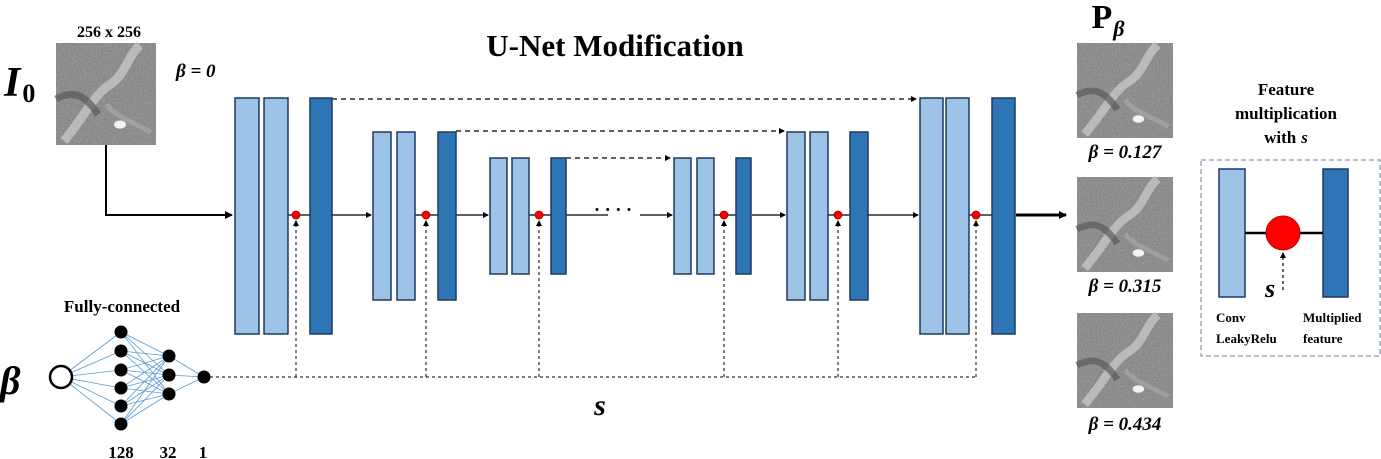 This screenshot has height=459, width=1381. I want to click on legend-title-line-3: with s, so click(1286, 137).